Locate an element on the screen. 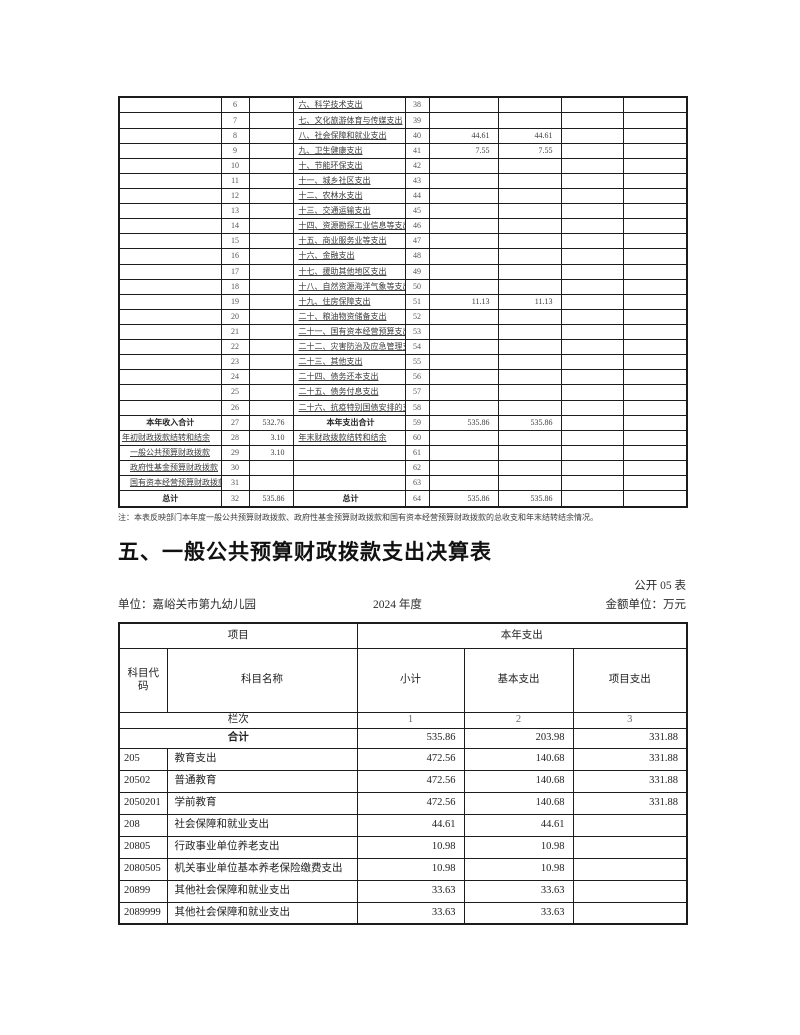 This screenshot has width=800, height=1035. income-amount-cell: 532.76 is located at coordinates (271, 422).